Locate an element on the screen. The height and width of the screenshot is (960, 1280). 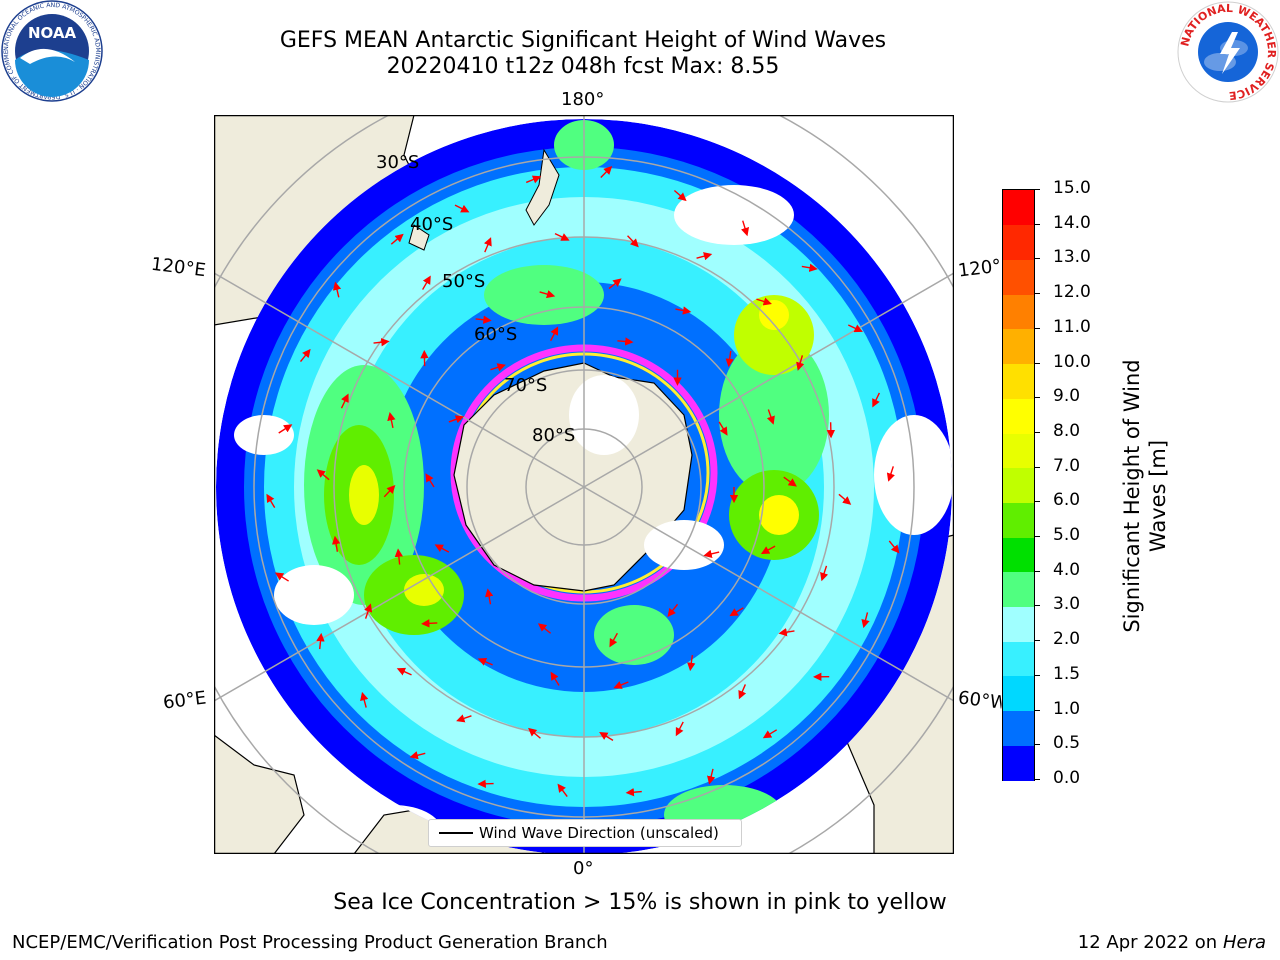
colorbar-tick-label: 7.0 is located at coordinates (1067, 465).